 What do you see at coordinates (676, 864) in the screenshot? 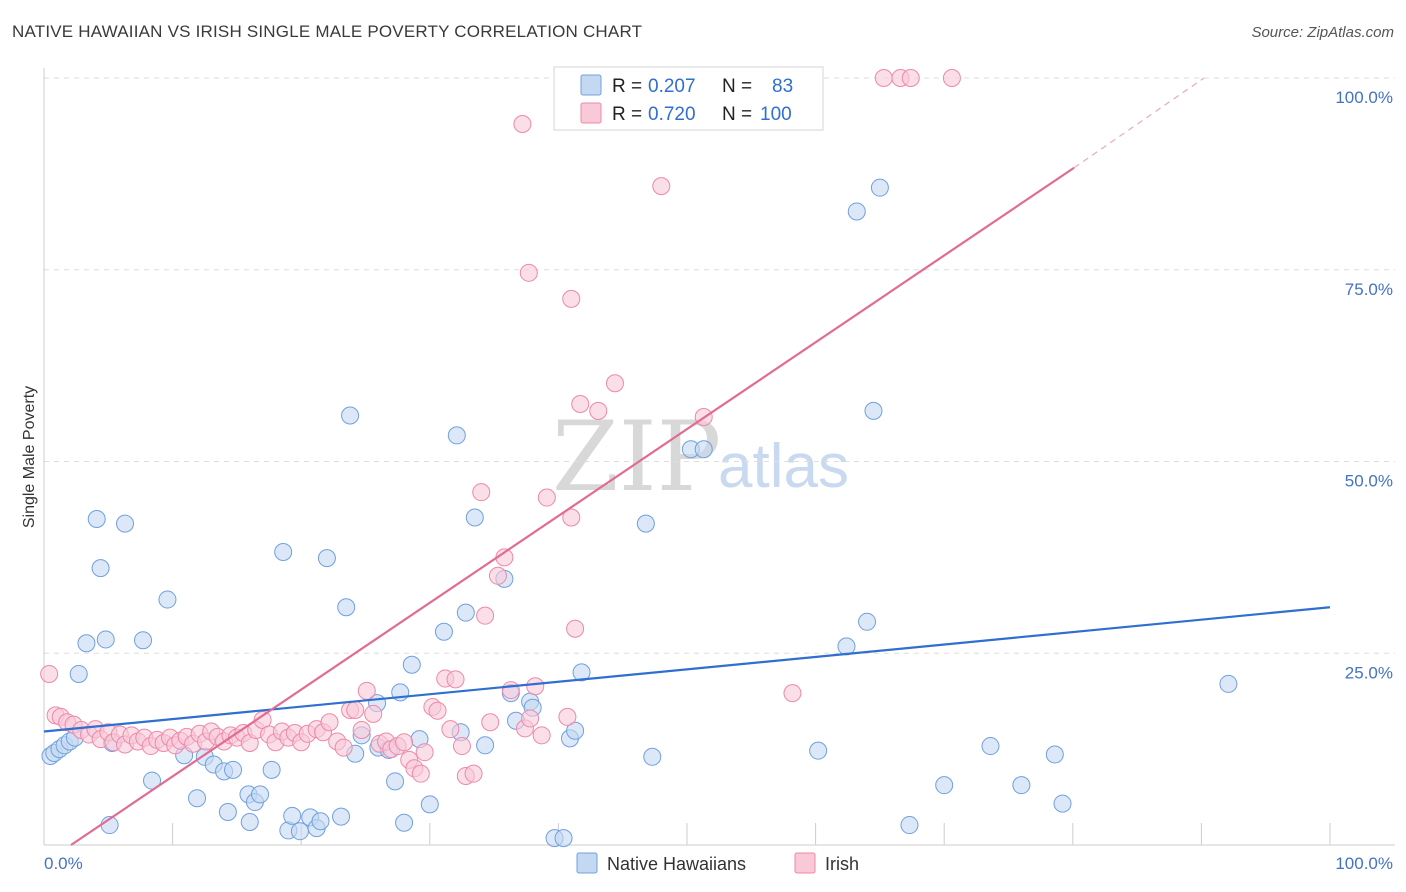
I see `bottom-legend-native-hawaiians: Native Hawaiians` at bounding box center [676, 864].